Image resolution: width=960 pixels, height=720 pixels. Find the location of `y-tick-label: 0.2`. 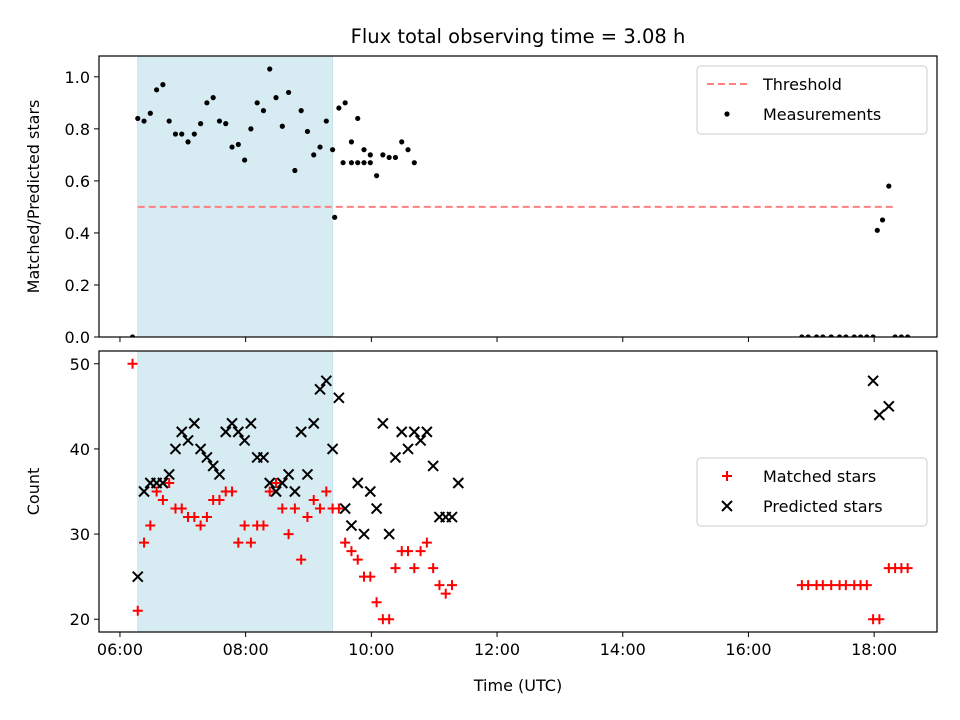

y-tick-label: 0.2 is located at coordinates (77, 285).